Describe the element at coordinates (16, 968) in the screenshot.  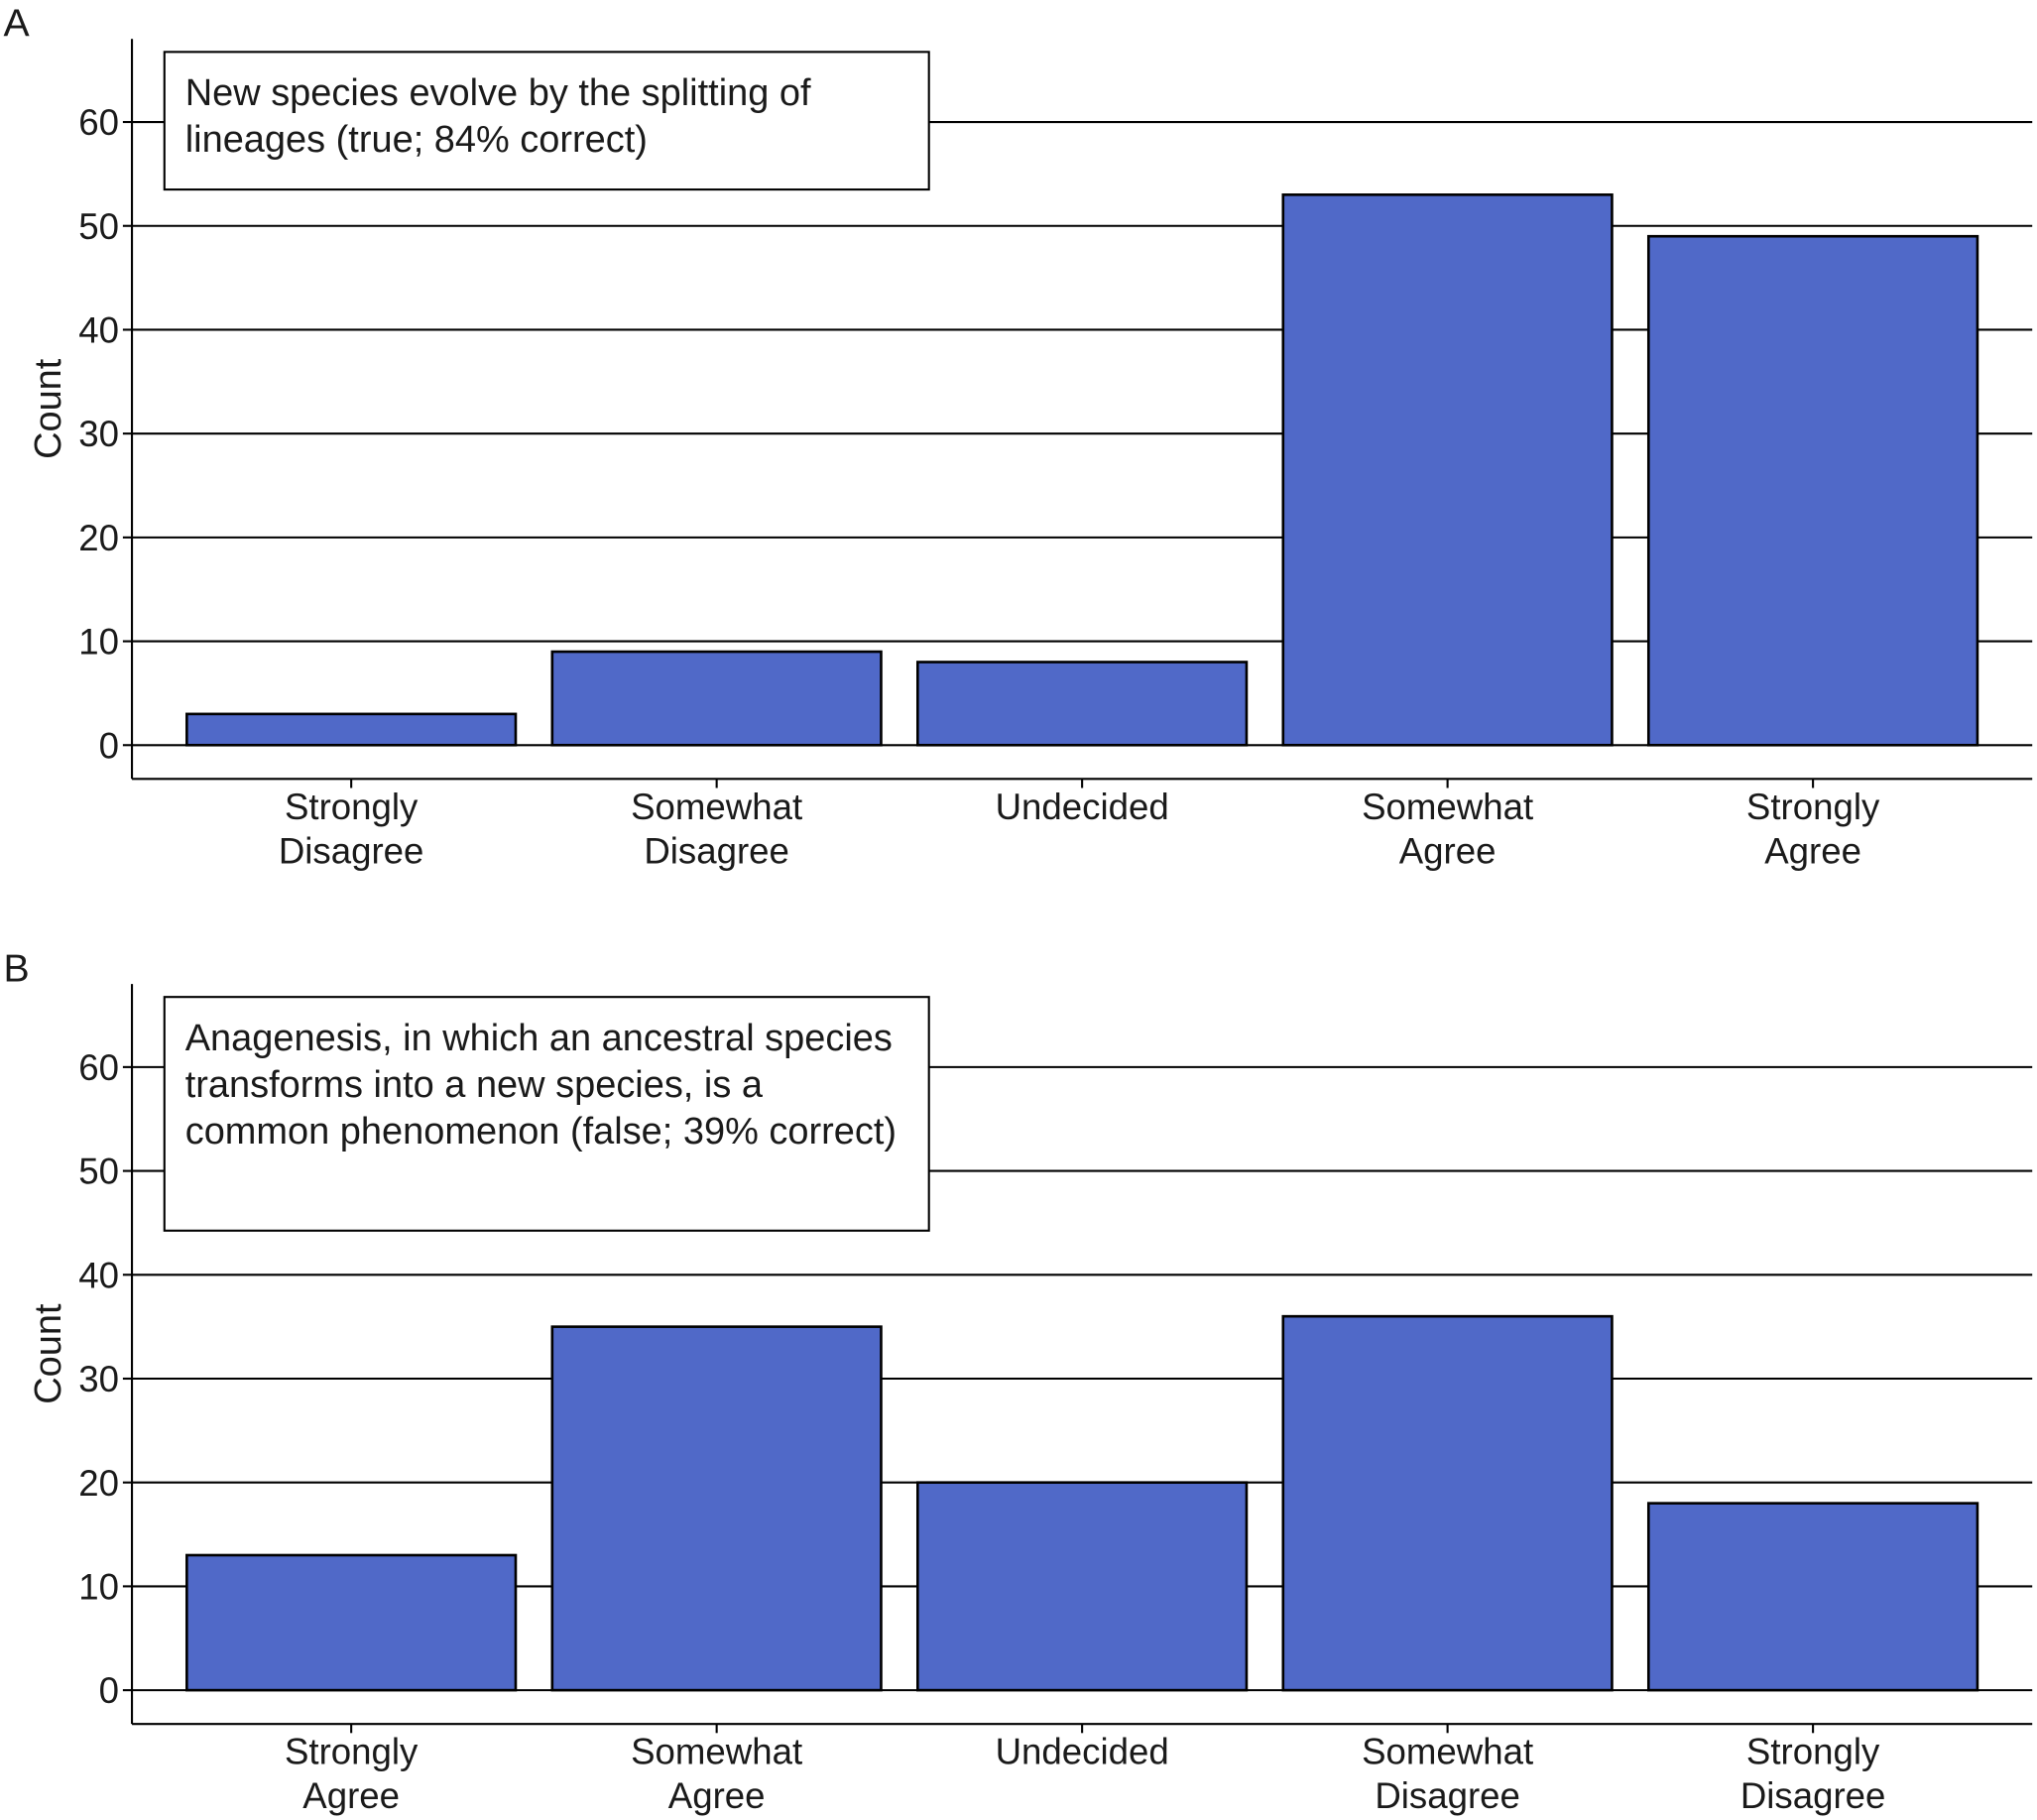
I see `panel-label: B` at that location.